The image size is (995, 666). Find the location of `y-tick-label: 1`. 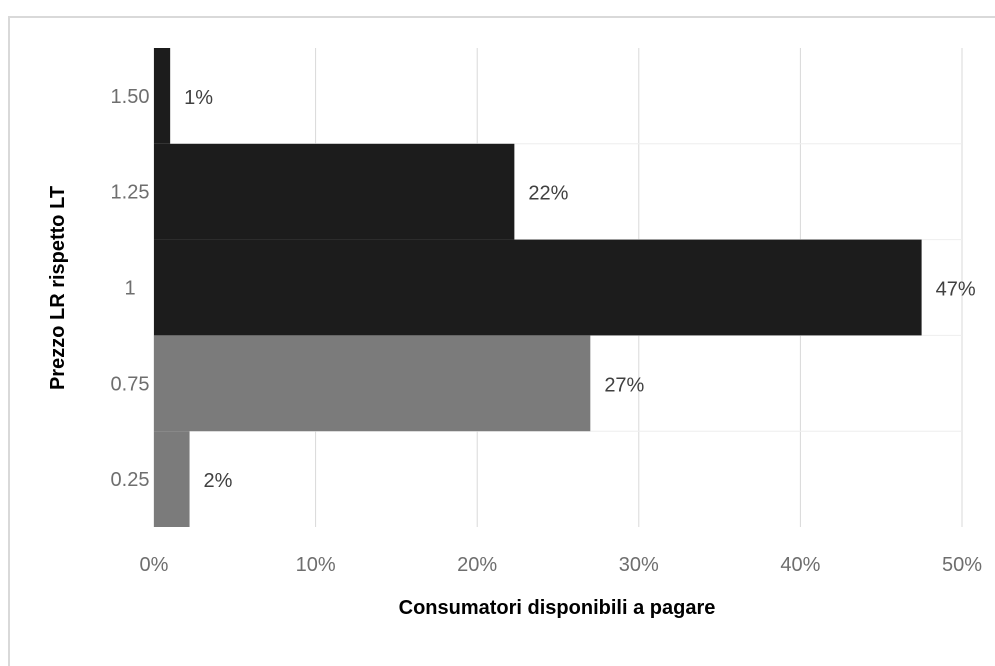

y-tick-label: 1 is located at coordinates (129, 289).